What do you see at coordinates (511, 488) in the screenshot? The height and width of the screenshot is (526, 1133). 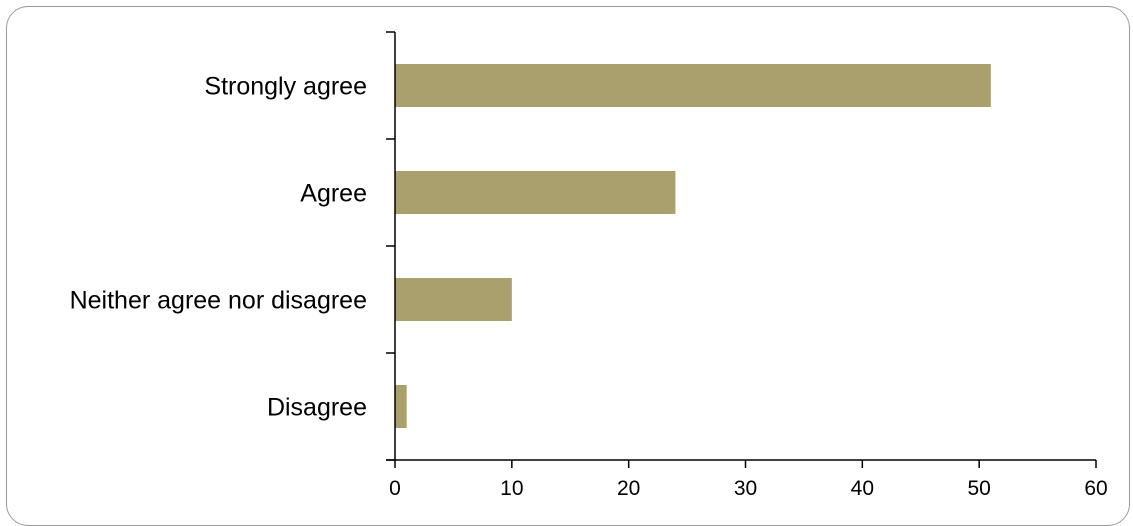 I see `x-tick-label: 10` at bounding box center [511, 488].